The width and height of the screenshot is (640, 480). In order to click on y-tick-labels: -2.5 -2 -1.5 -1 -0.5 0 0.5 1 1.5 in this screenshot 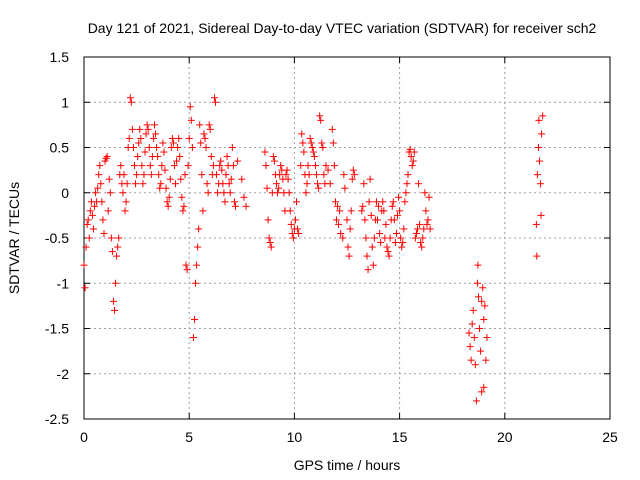, I will do `click(57, 238)`.